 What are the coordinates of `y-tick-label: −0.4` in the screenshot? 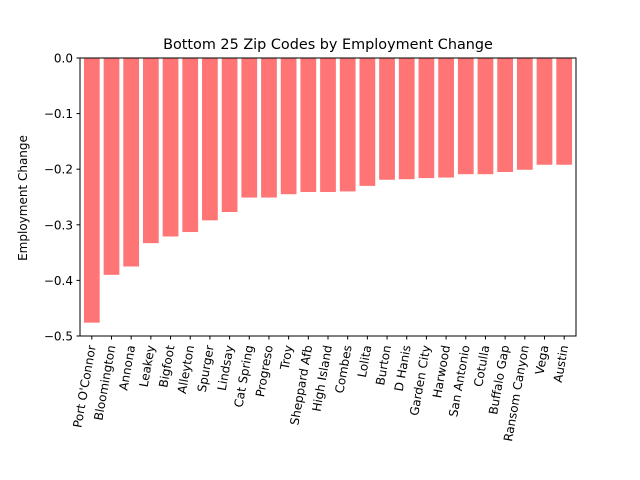 It's located at (58, 281).